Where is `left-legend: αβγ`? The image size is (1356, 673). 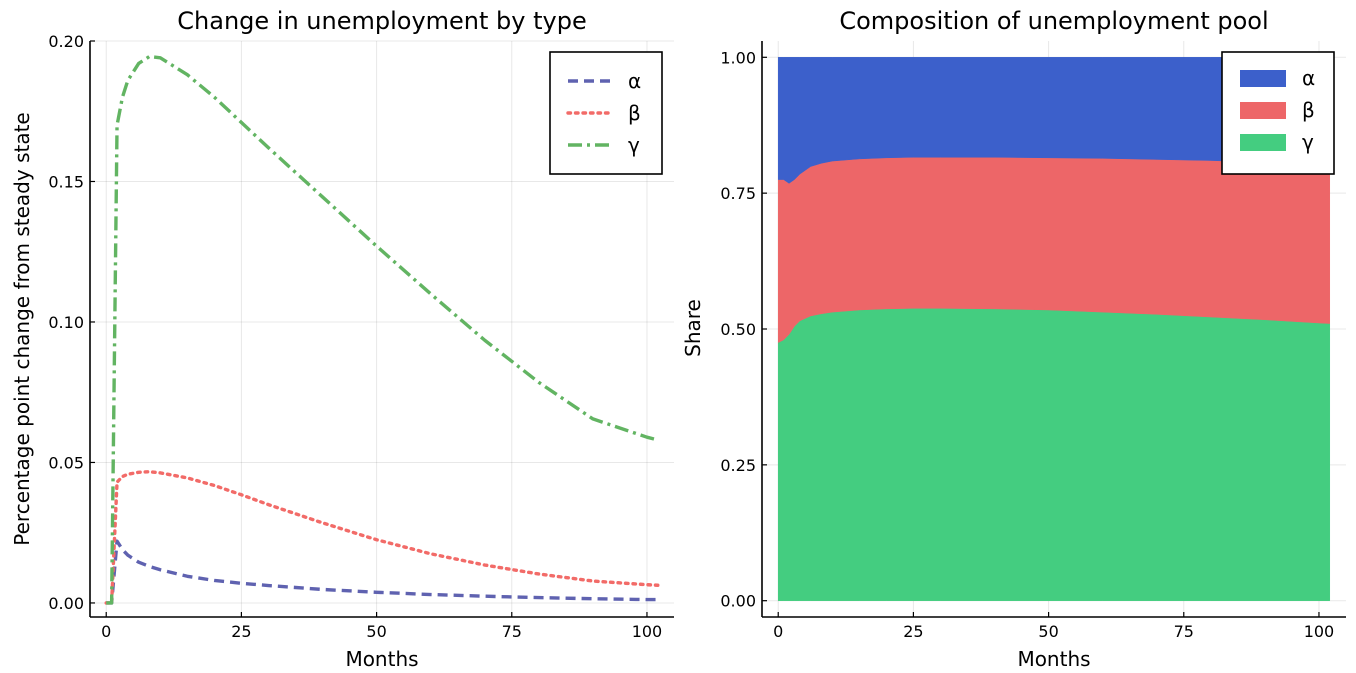
left-legend: αβγ is located at coordinates (606, 113).